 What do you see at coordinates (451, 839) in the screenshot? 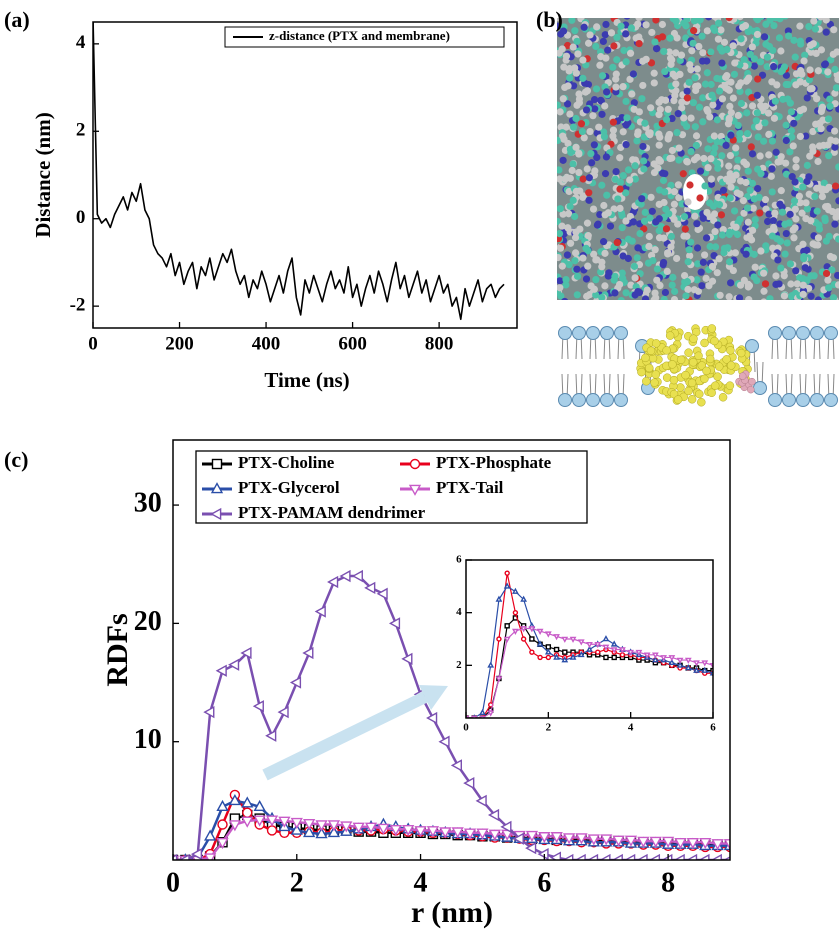
I see `series-line` at bounding box center [451, 839].